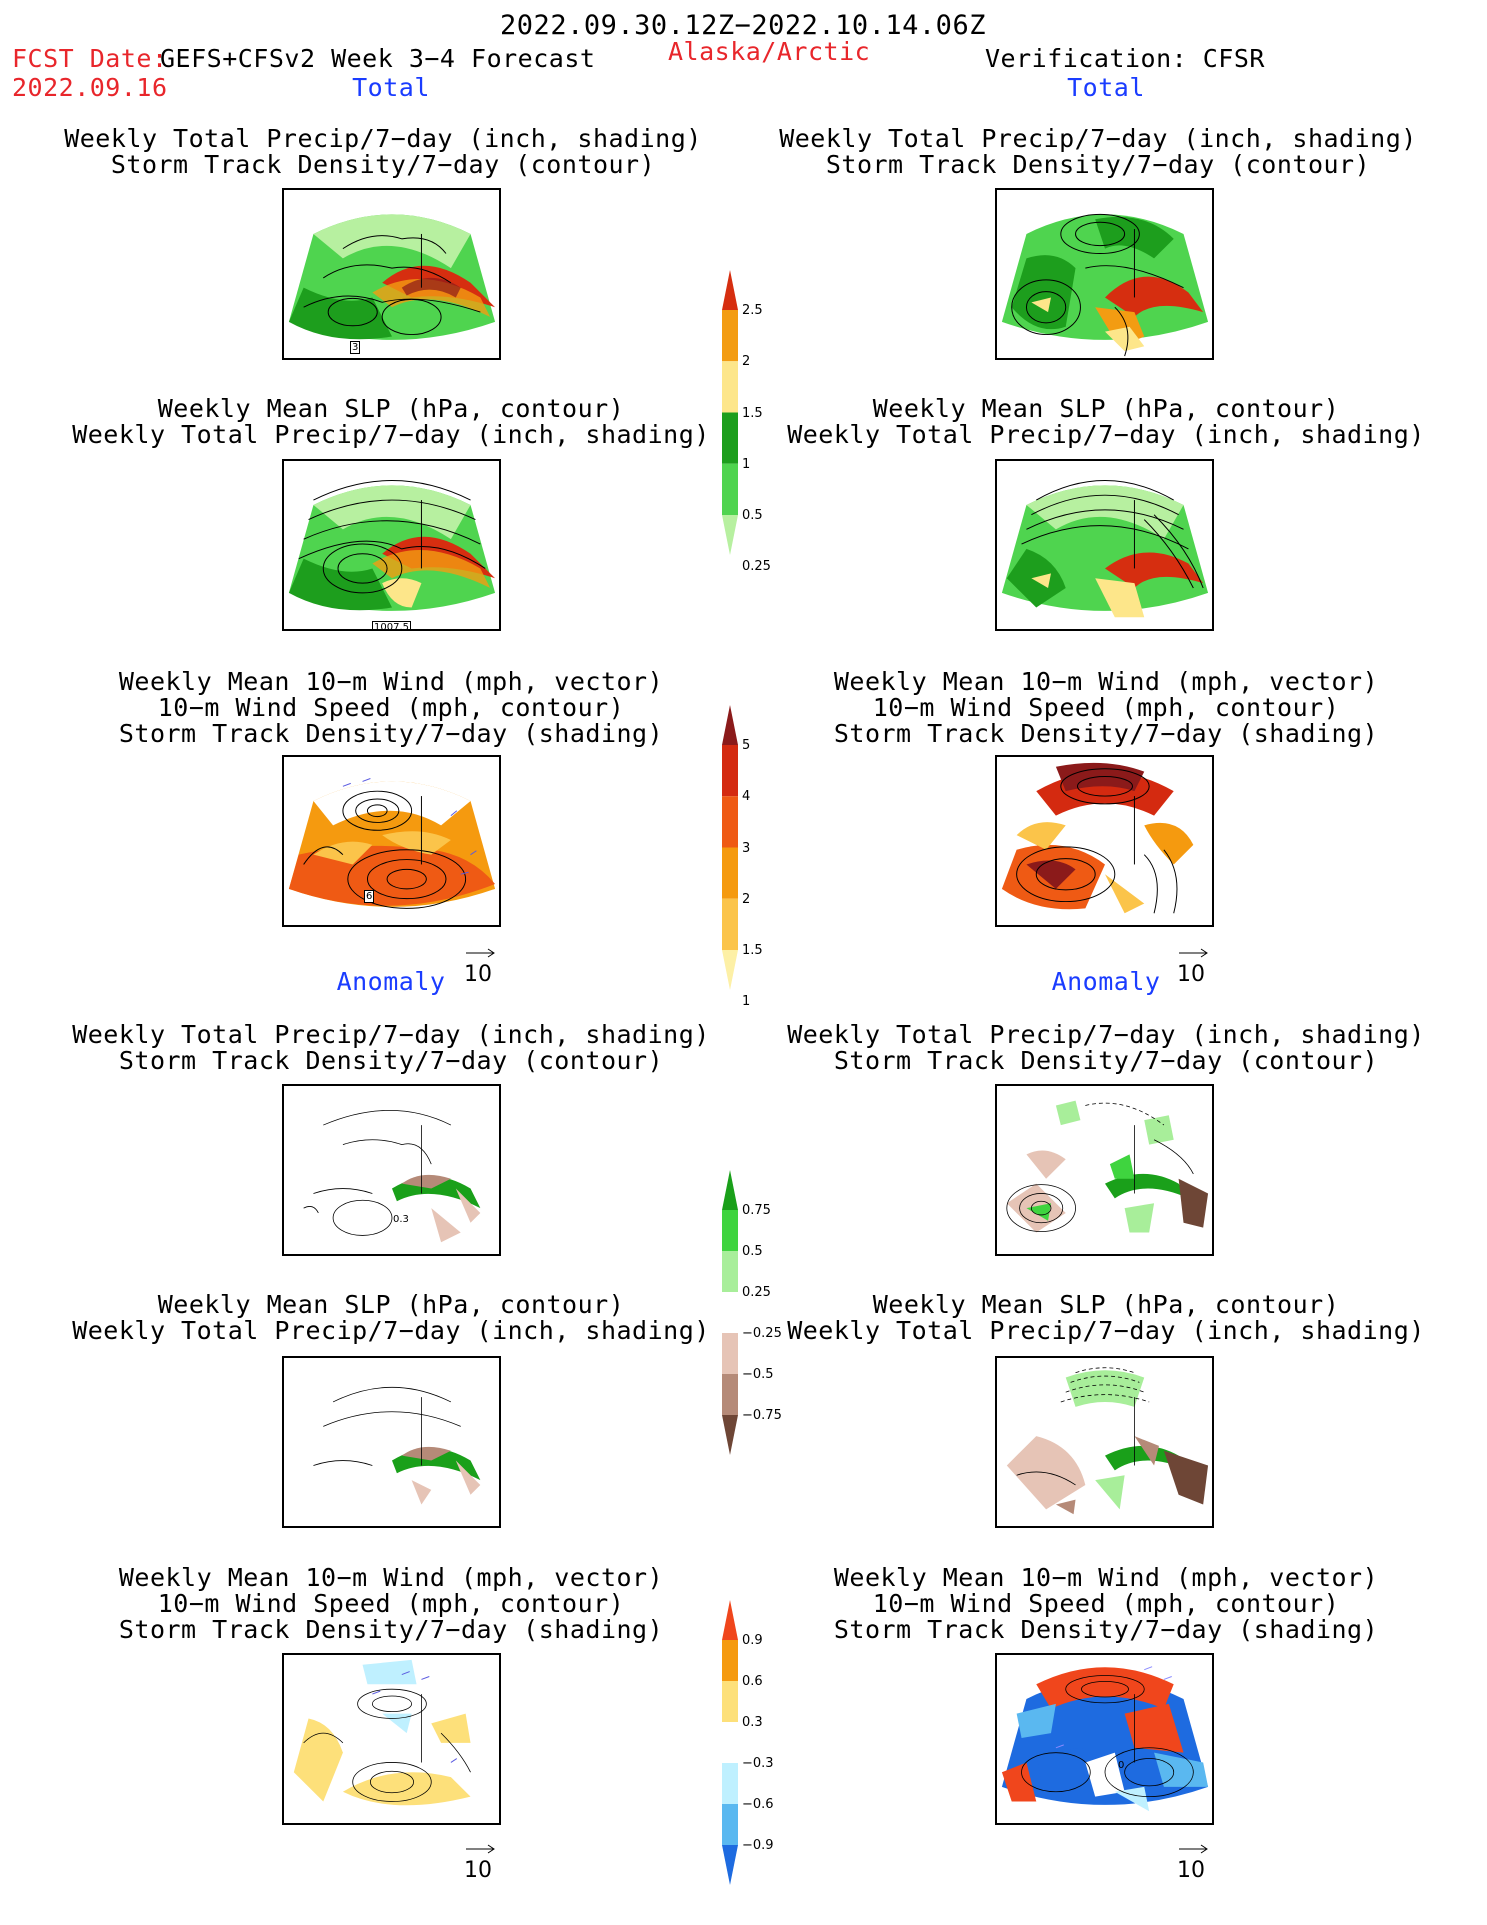  I want to click on contour-label: 3, so click(355, 347).